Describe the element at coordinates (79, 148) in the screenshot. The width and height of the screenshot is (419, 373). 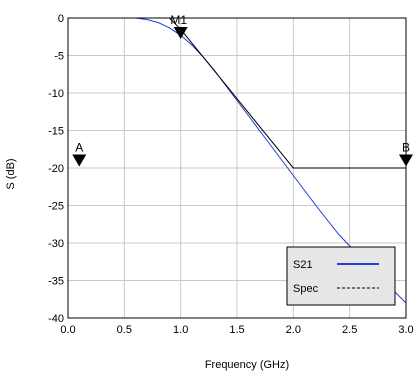
I see `marker-a-label: A` at that location.